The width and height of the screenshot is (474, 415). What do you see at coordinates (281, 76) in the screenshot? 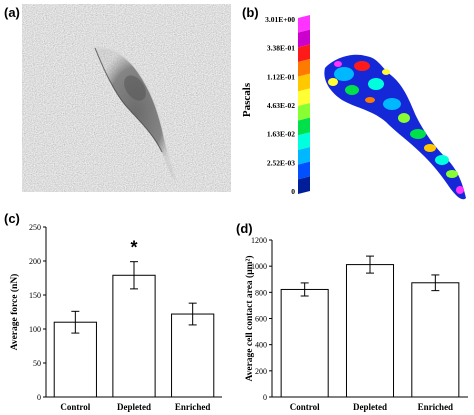
I see `colorbar-tick-label: 1.12E-01` at bounding box center [281, 76].